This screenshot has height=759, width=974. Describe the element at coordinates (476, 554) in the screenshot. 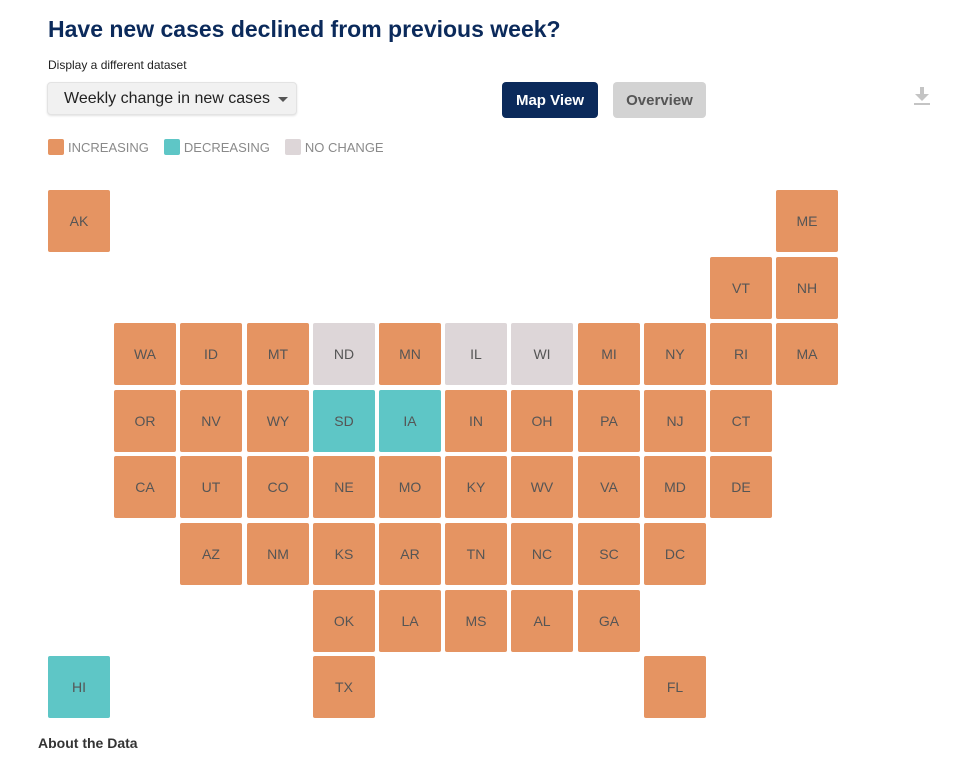

I see `state-tile-tn: TN` at that location.